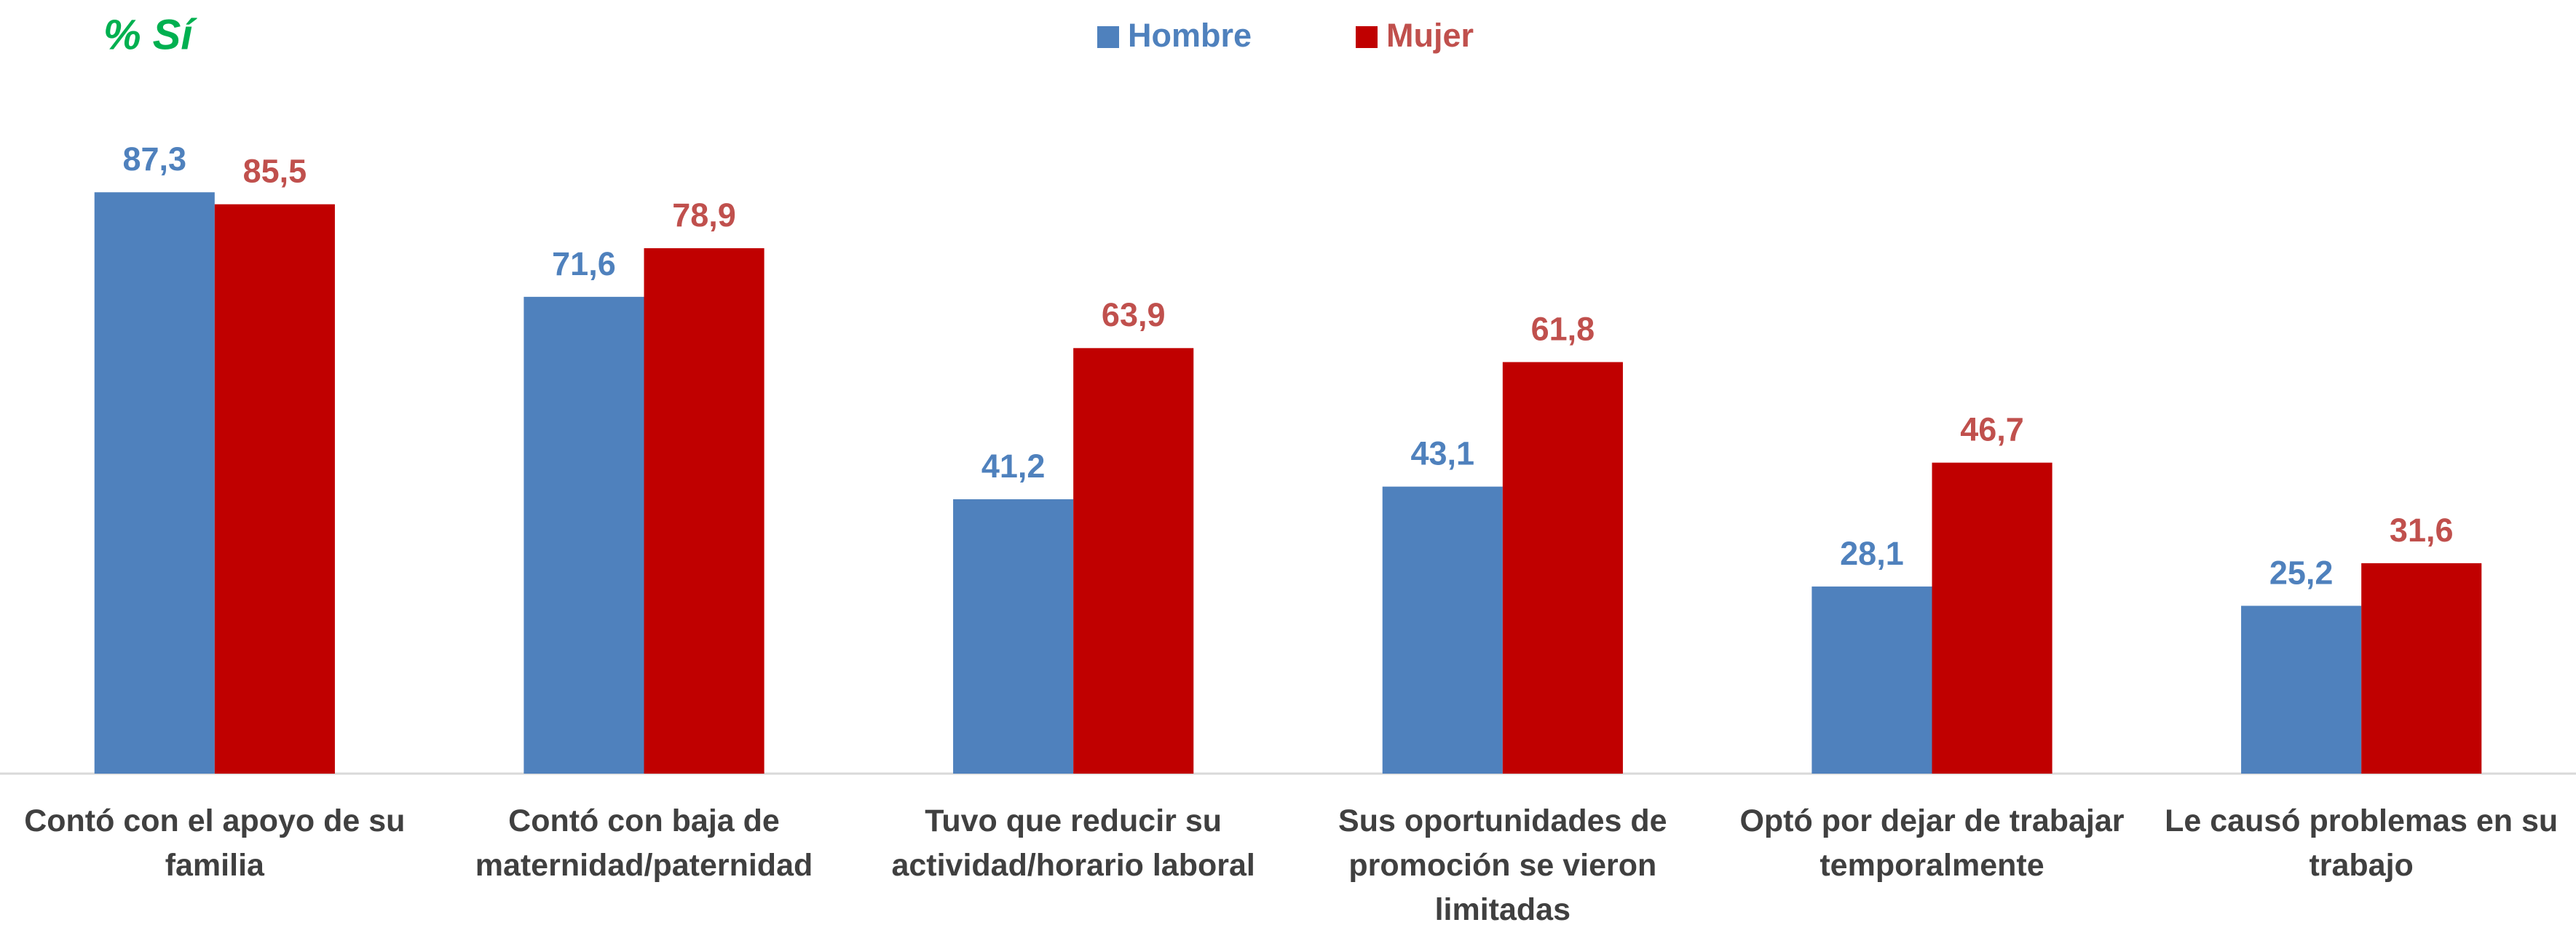  What do you see at coordinates (644, 843) in the screenshot?
I see `x-tick-label: Contó con baja de maternidad/paternidad` at bounding box center [644, 843].